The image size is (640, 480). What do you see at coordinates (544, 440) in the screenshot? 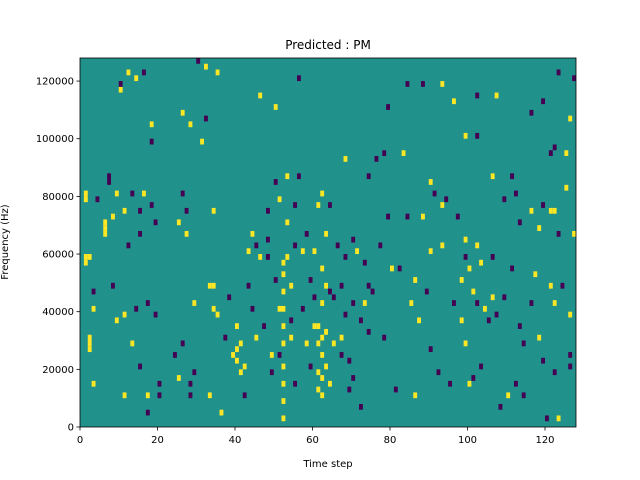
I see `x-tick-label: 120` at bounding box center [544, 440].